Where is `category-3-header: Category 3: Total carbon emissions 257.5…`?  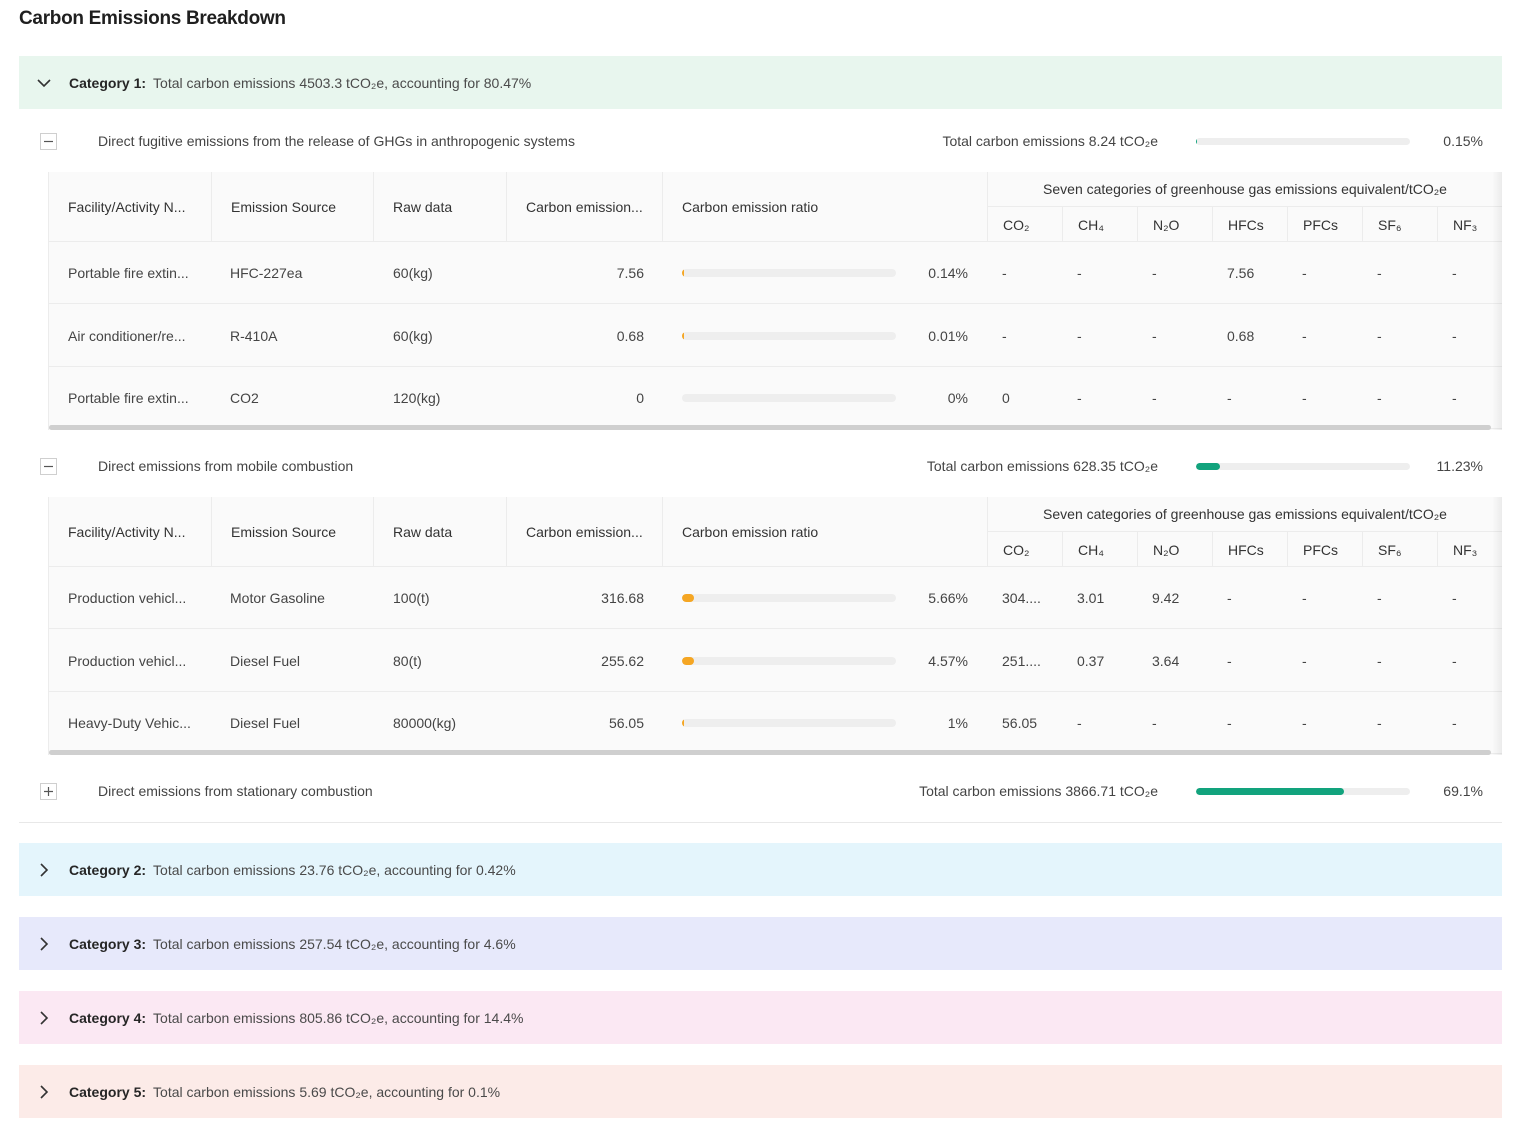
category-3-header: Category 3: Total carbon emissions 257.5… is located at coordinates (760, 943).